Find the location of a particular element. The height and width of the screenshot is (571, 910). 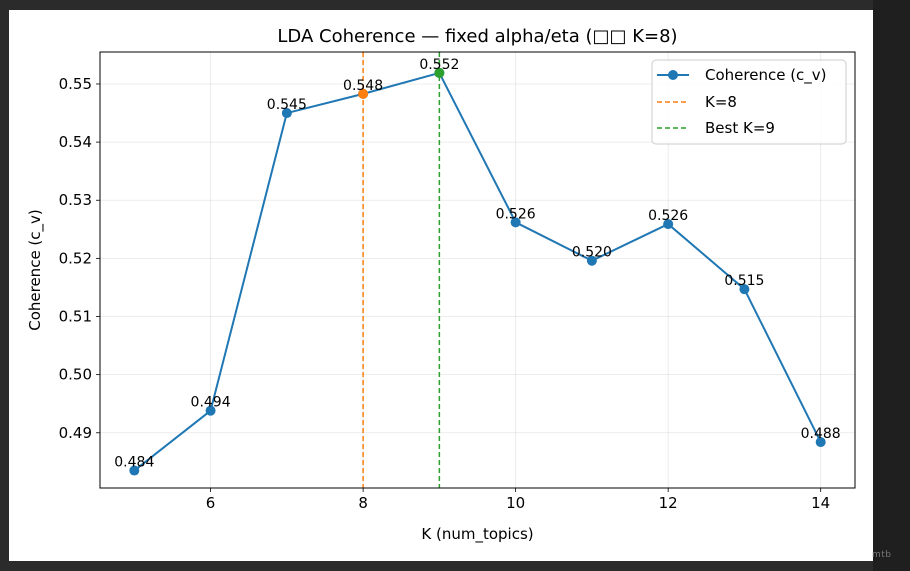

x-tick-label: 12 is located at coordinates (668, 503).